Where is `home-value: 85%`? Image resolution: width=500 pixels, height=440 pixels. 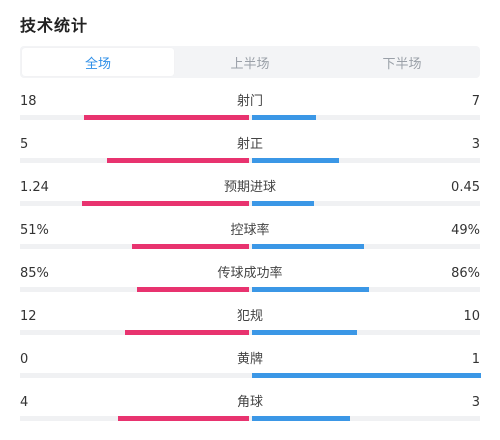
home-value: 85% is located at coordinates (34, 273).